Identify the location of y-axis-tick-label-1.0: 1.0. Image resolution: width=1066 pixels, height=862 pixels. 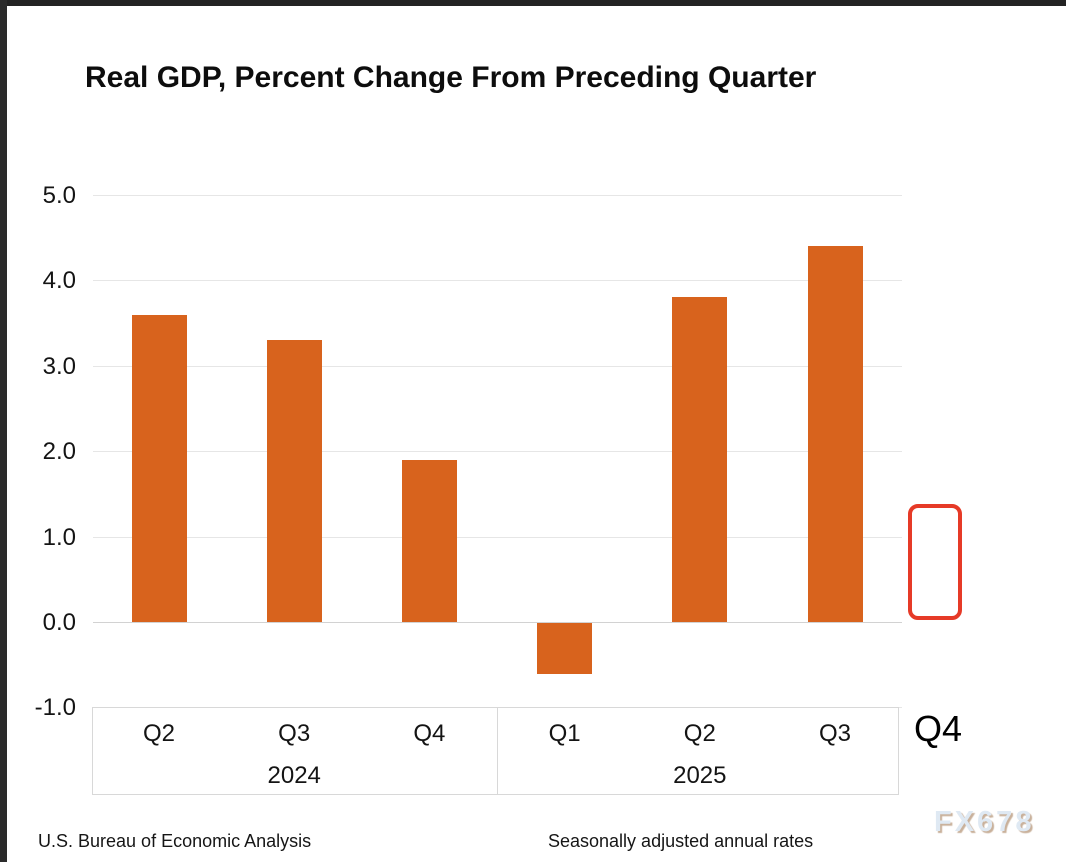
(59, 537).